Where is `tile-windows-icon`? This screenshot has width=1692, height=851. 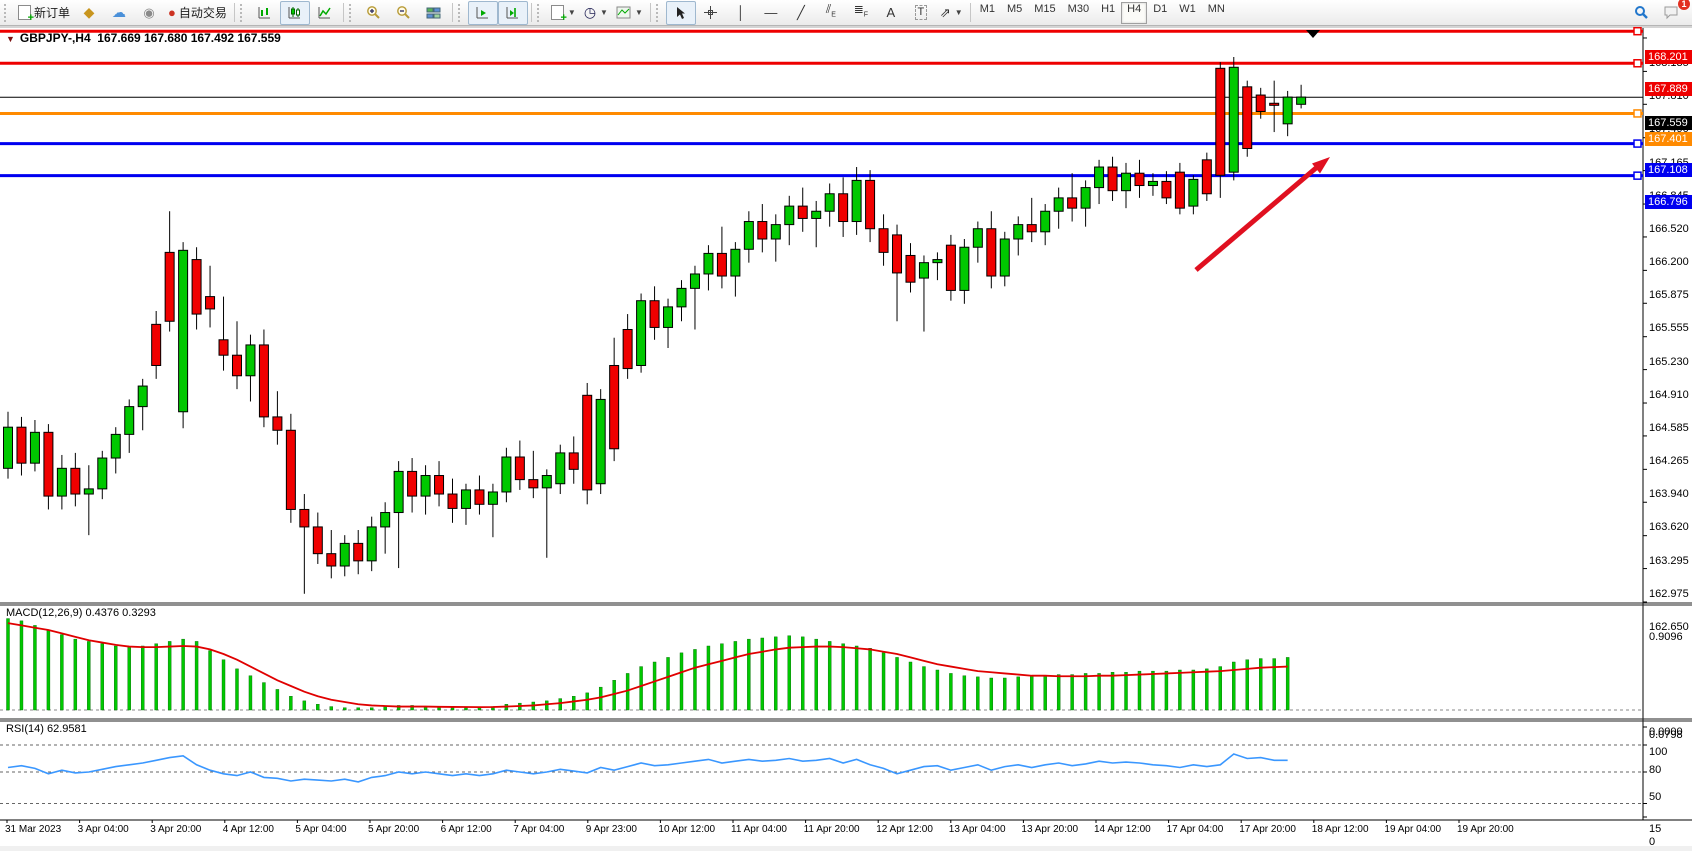
tile-windows-icon is located at coordinates (433, 13).